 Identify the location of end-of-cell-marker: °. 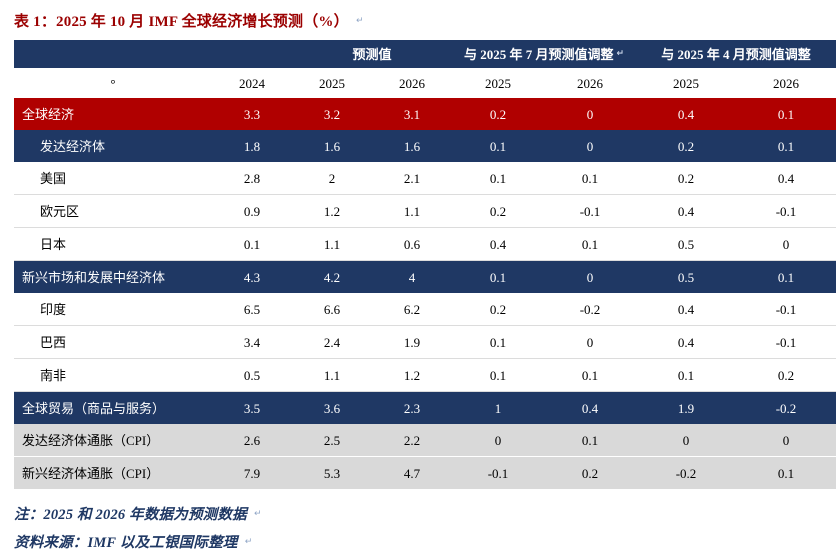
(113, 83).